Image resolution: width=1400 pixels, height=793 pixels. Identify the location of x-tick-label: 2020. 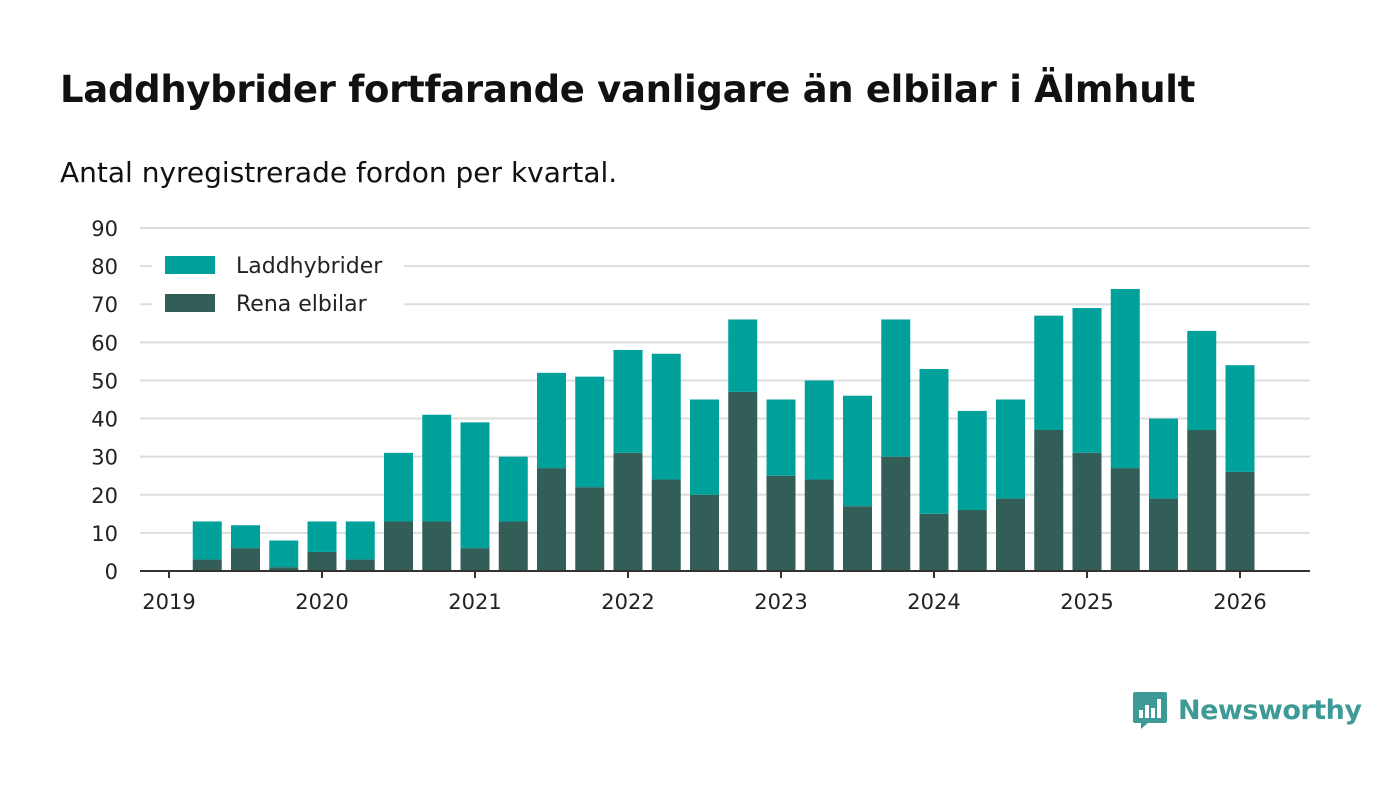
(321, 602).